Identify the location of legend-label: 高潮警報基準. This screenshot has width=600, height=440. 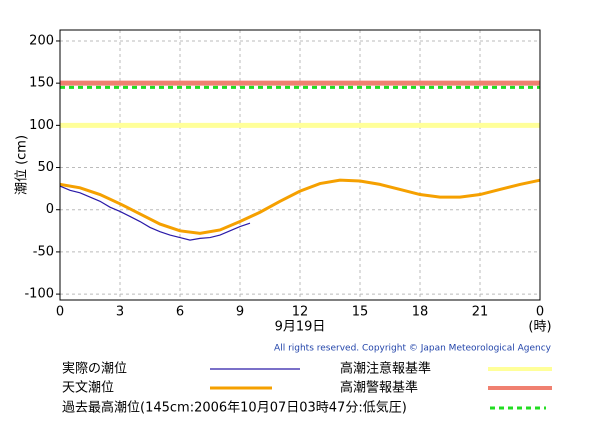
(379, 388).